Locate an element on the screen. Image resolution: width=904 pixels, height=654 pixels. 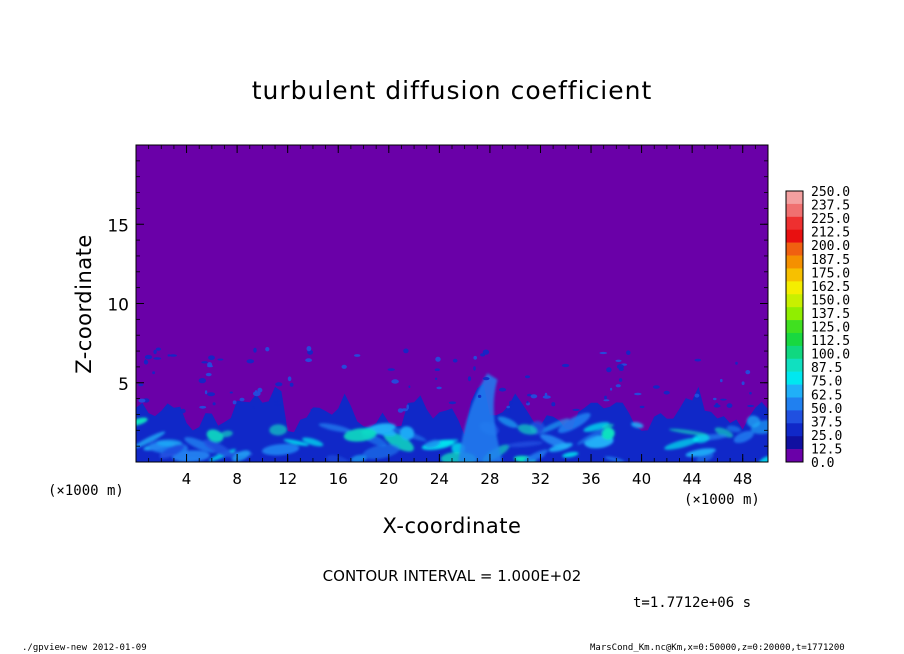
colorbar-label: 25.0 is located at coordinates (826, 436).